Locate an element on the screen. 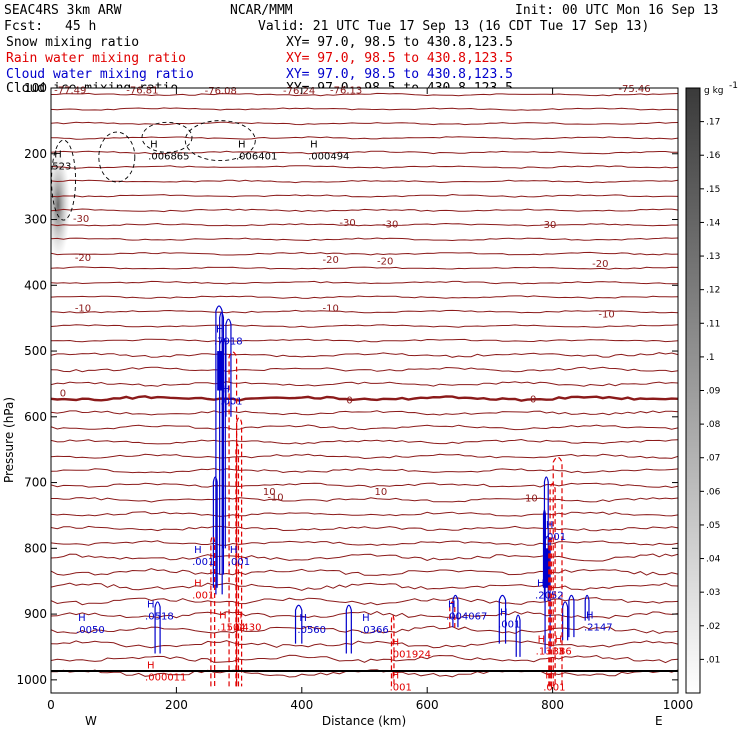  colorbar is located at coordinates (693, 390).